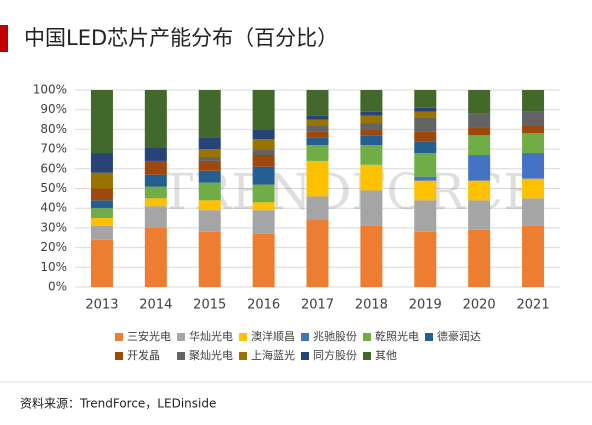  I want to click on legend-label: 上海蓝光, so click(273, 355).